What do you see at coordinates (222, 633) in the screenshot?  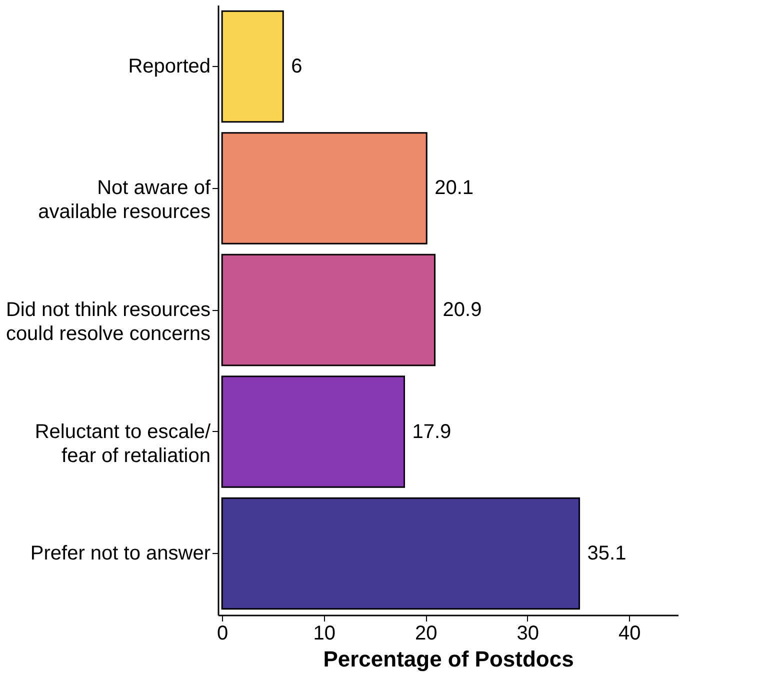 I see `x-tick-label: 0` at bounding box center [222, 633].